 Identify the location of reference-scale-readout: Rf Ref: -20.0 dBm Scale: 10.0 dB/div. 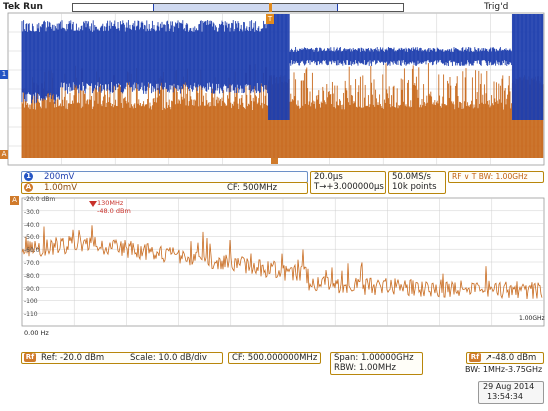
(122, 358).